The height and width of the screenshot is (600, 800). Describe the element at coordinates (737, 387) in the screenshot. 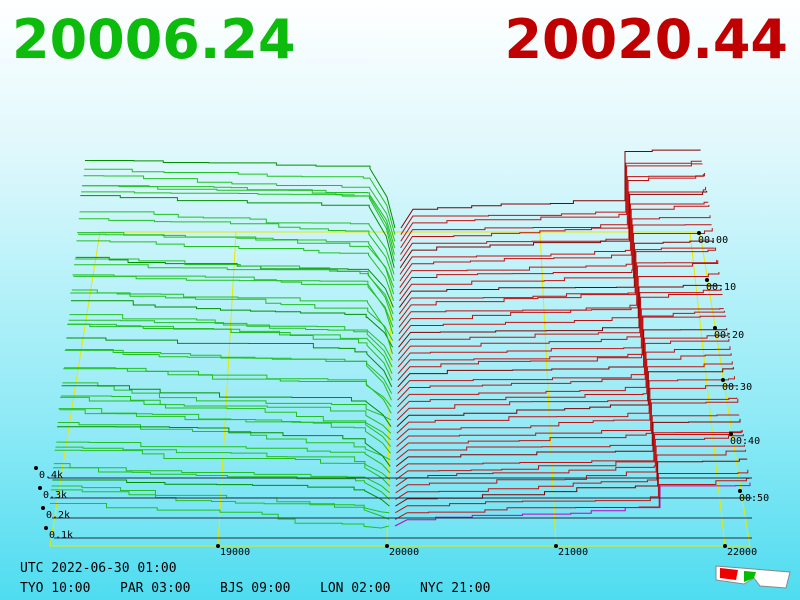

I see `time-label: 00:30` at that location.